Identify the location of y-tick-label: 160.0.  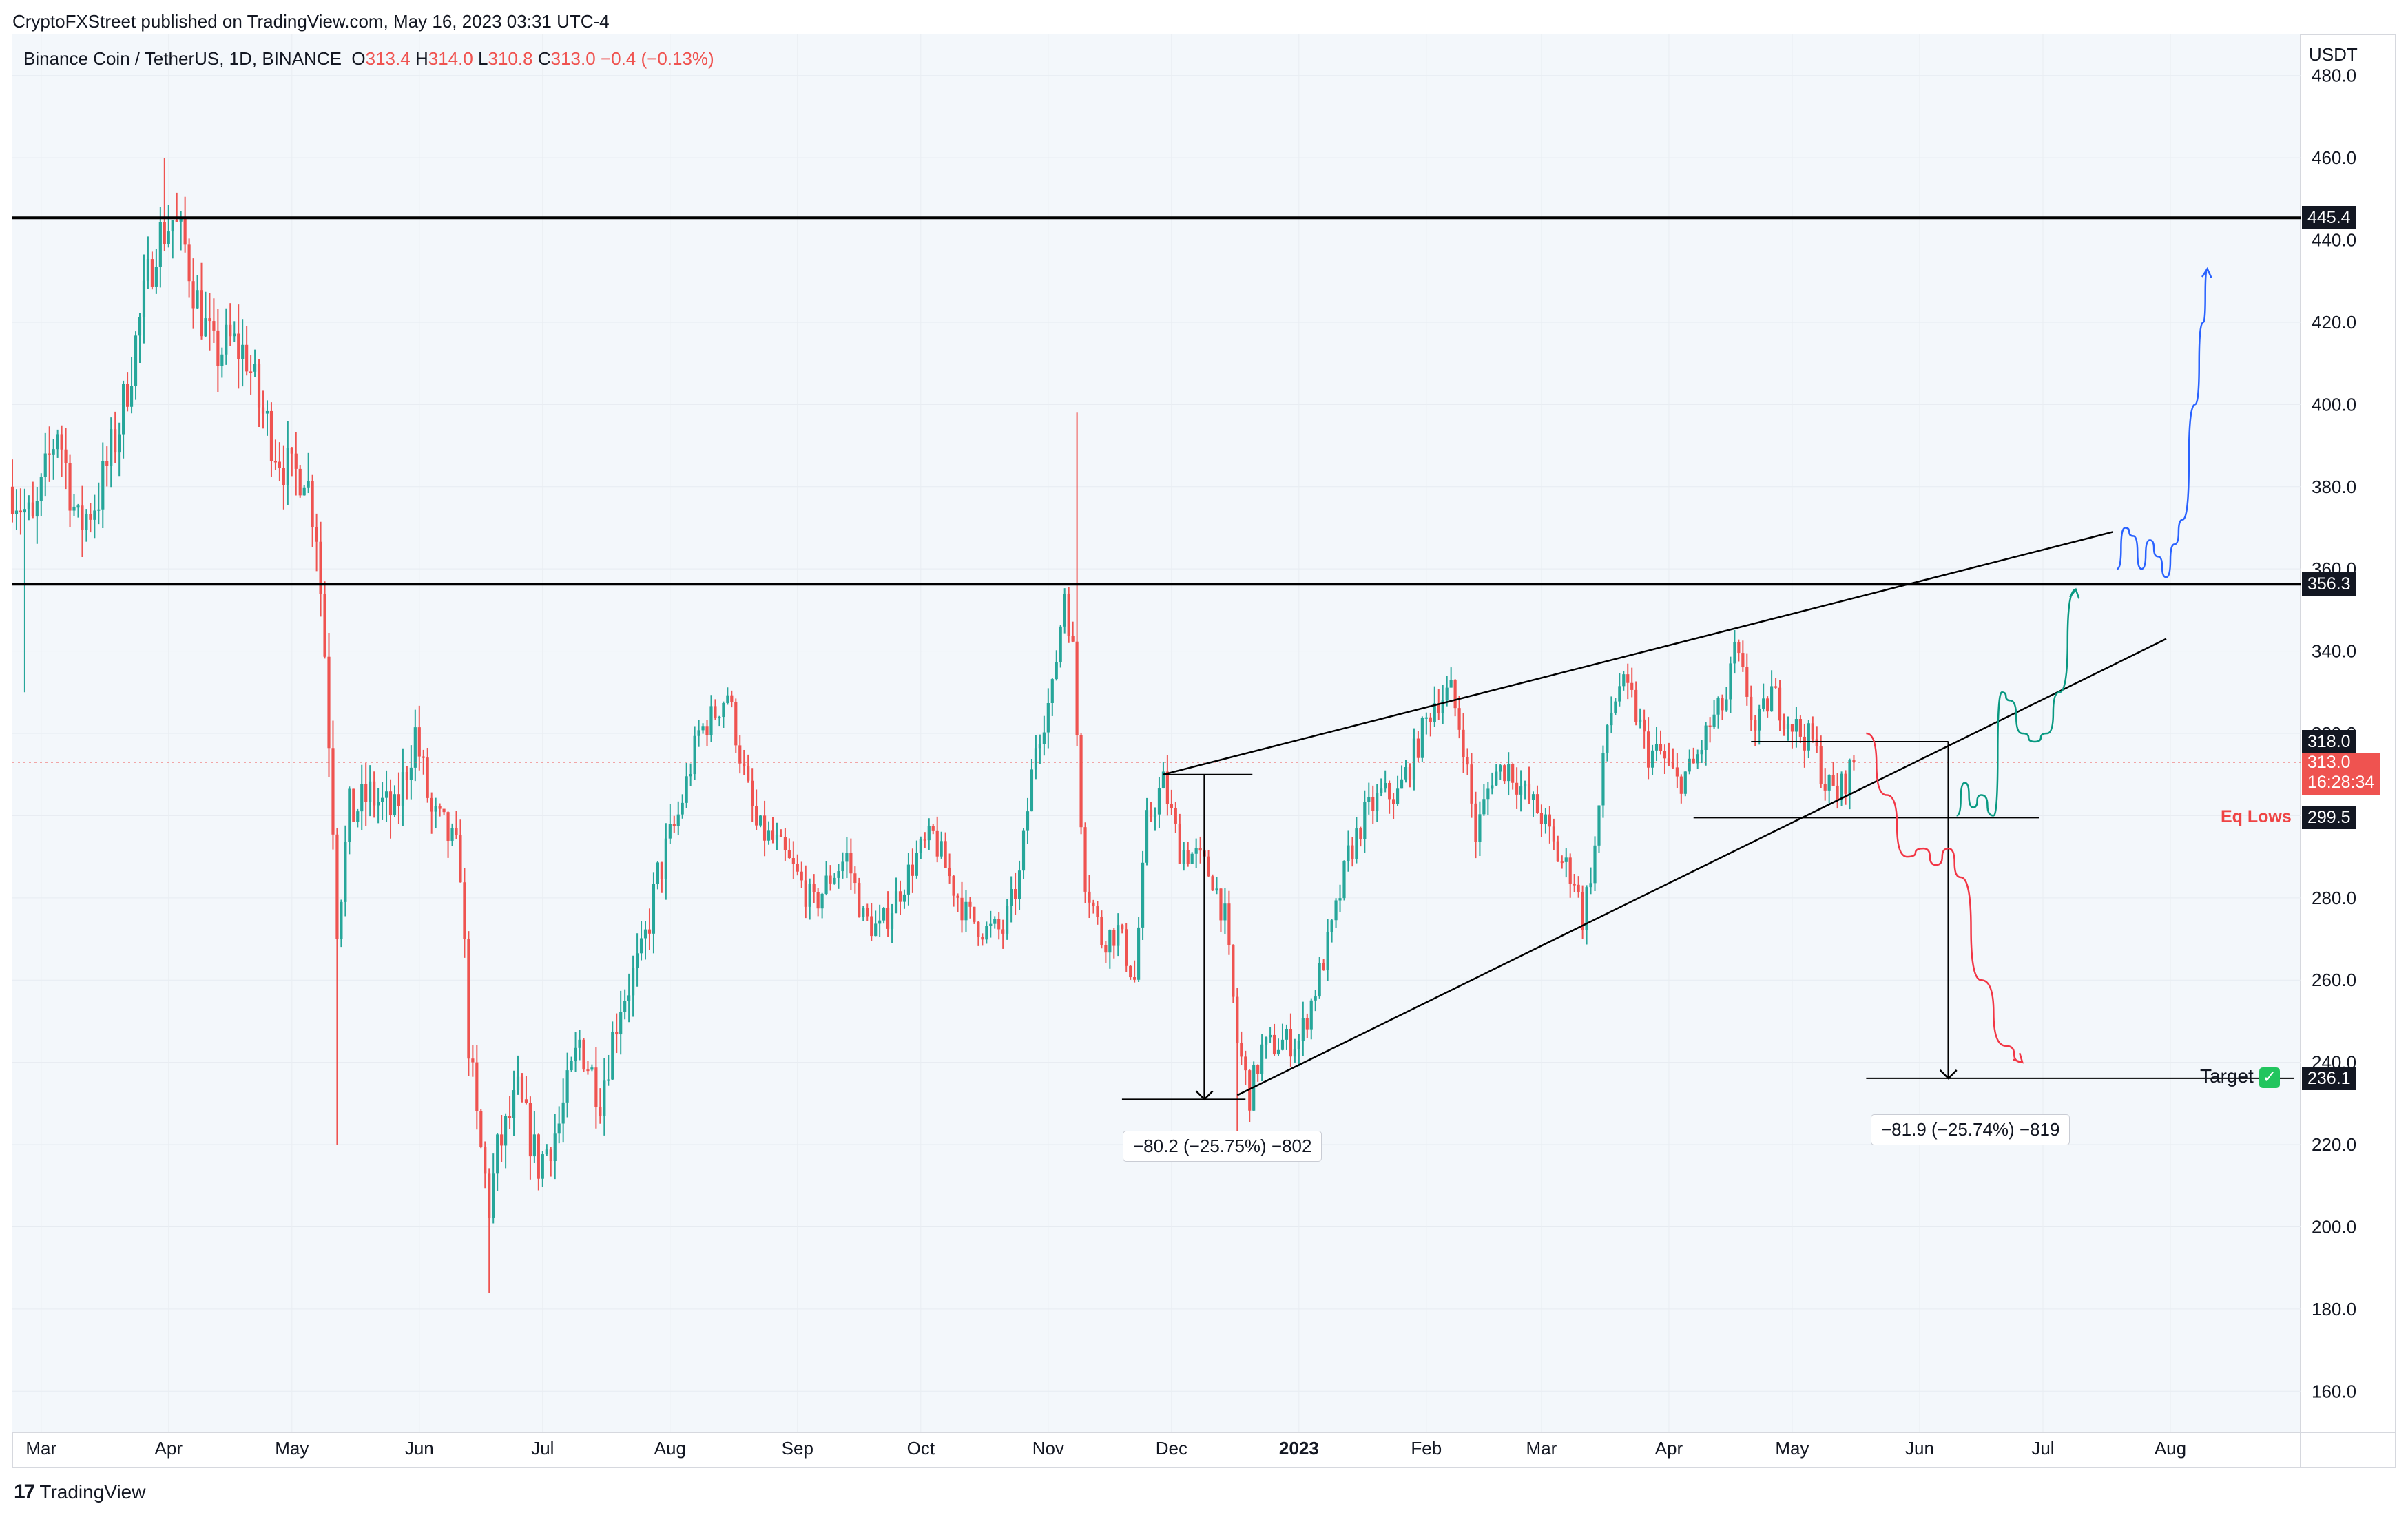
(2334, 1391).